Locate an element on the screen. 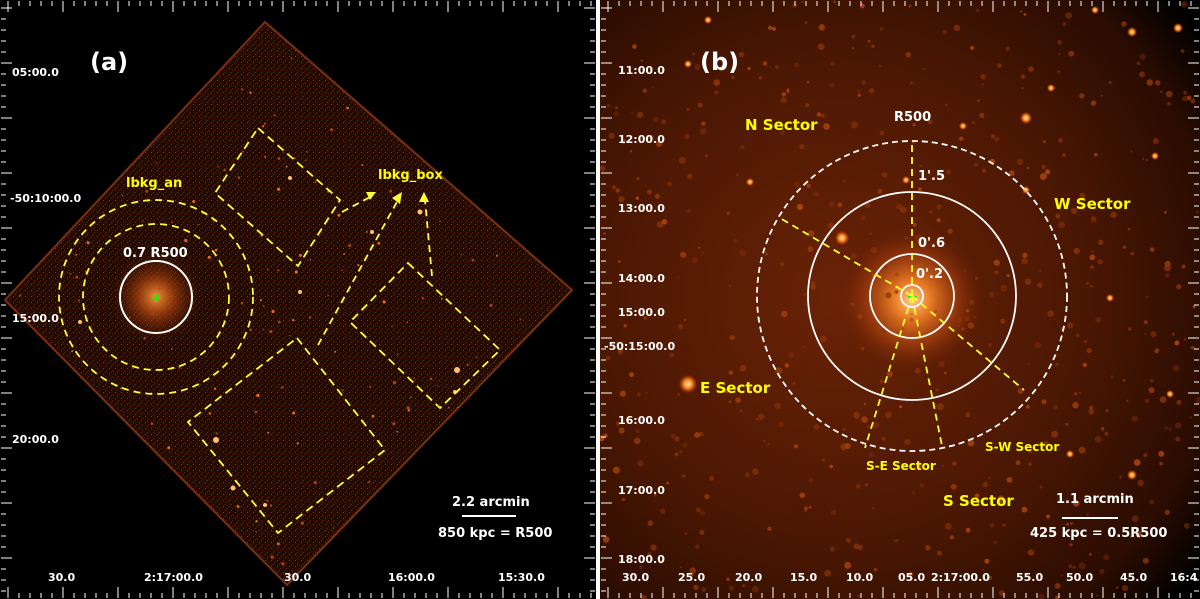 This screenshot has width=1200, height=599. dec-label-b-7: 17:00.0 is located at coordinates (641, 490).